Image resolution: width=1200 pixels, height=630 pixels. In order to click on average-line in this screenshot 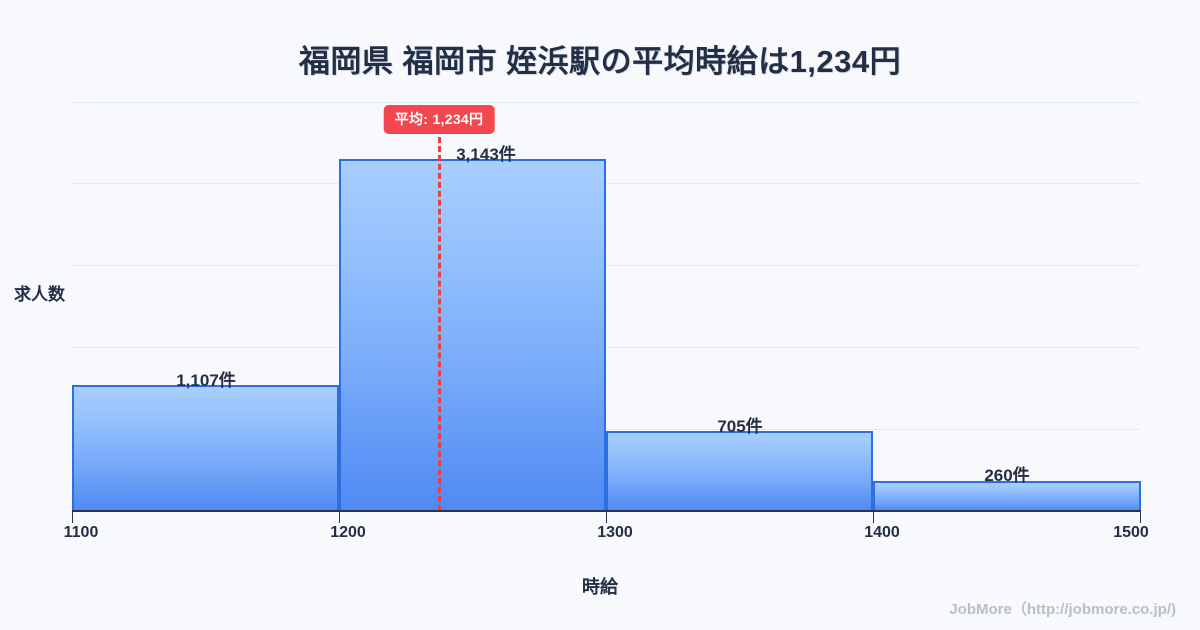, I will do `click(439, 319)`.